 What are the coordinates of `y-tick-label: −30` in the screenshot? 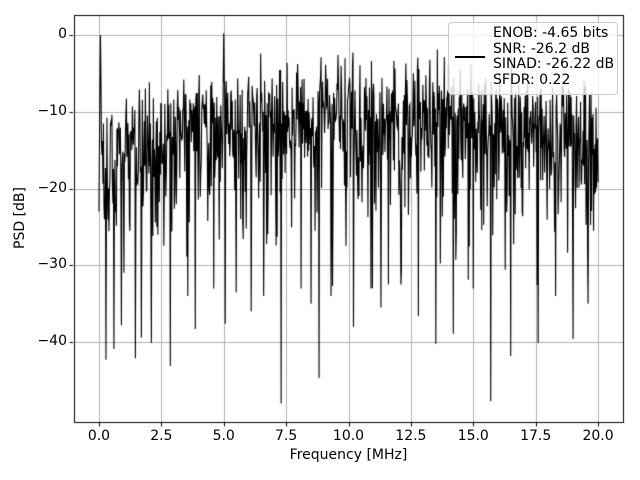 It's located at (52, 264).